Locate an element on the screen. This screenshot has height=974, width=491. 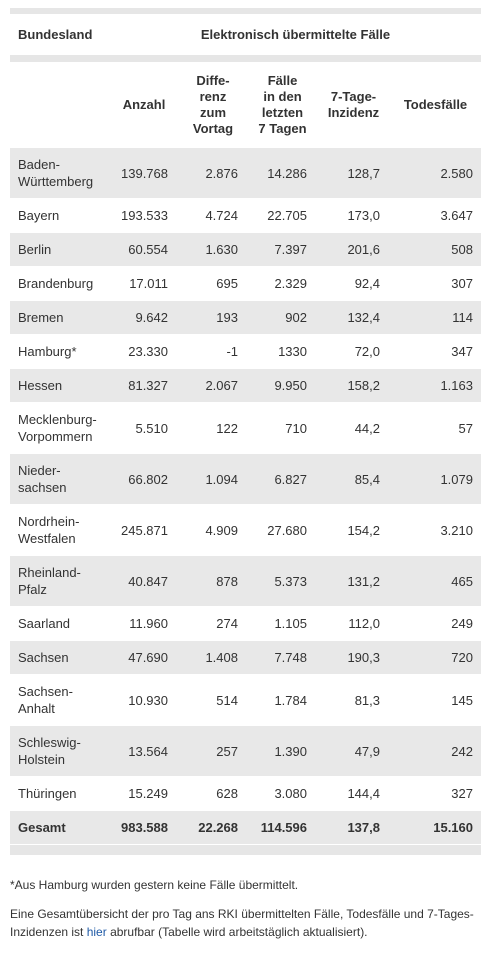
table-cell: Brandenburg is located at coordinates (56, 283).